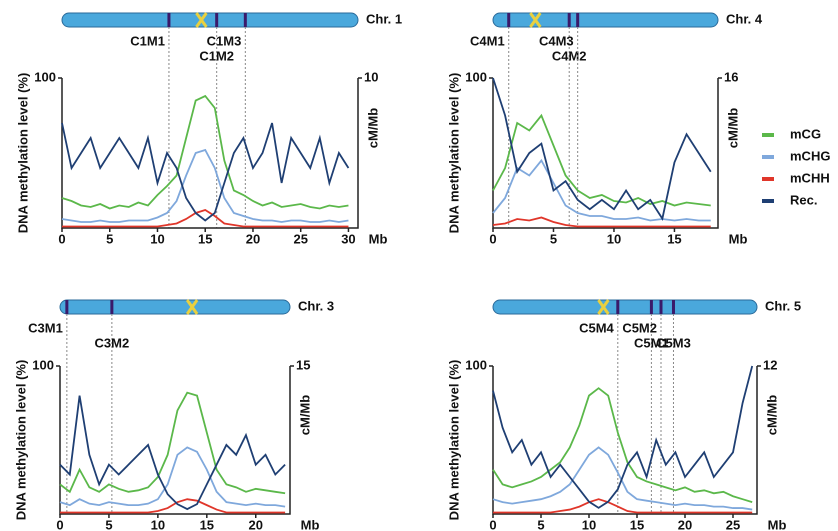 The height and width of the screenshot is (531, 838). What do you see at coordinates (384, 18) in the screenshot?
I see `chromosome-title: Chr. 1` at bounding box center [384, 18].